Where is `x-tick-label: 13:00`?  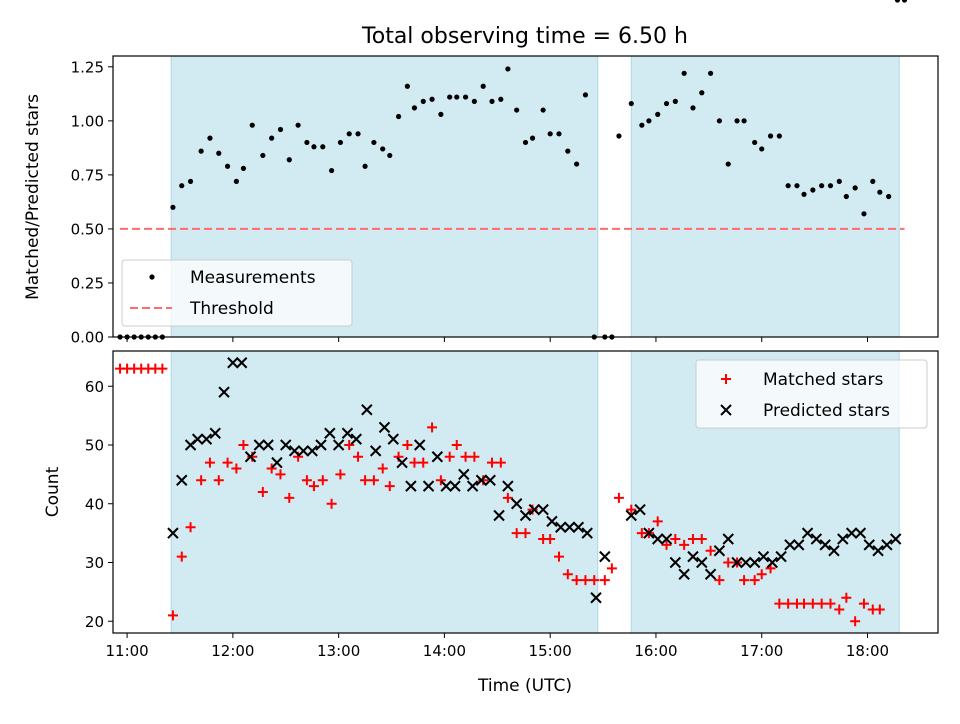
x-tick-label: 13:00 is located at coordinates (338, 651).